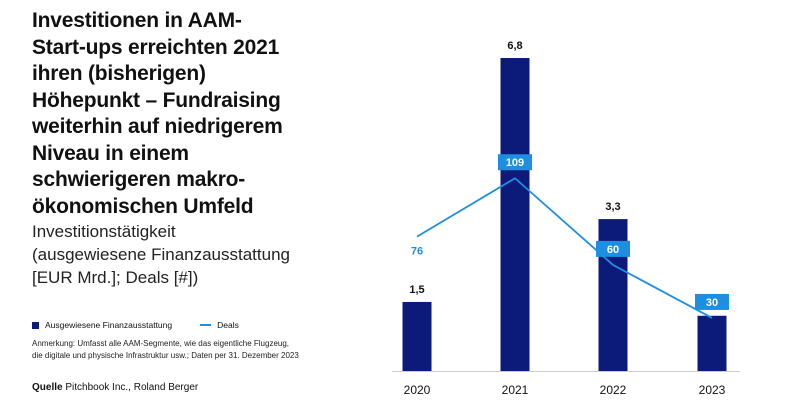  What do you see at coordinates (417, 252) in the screenshot?
I see `deals-label-2020: 76` at bounding box center [417, 252].